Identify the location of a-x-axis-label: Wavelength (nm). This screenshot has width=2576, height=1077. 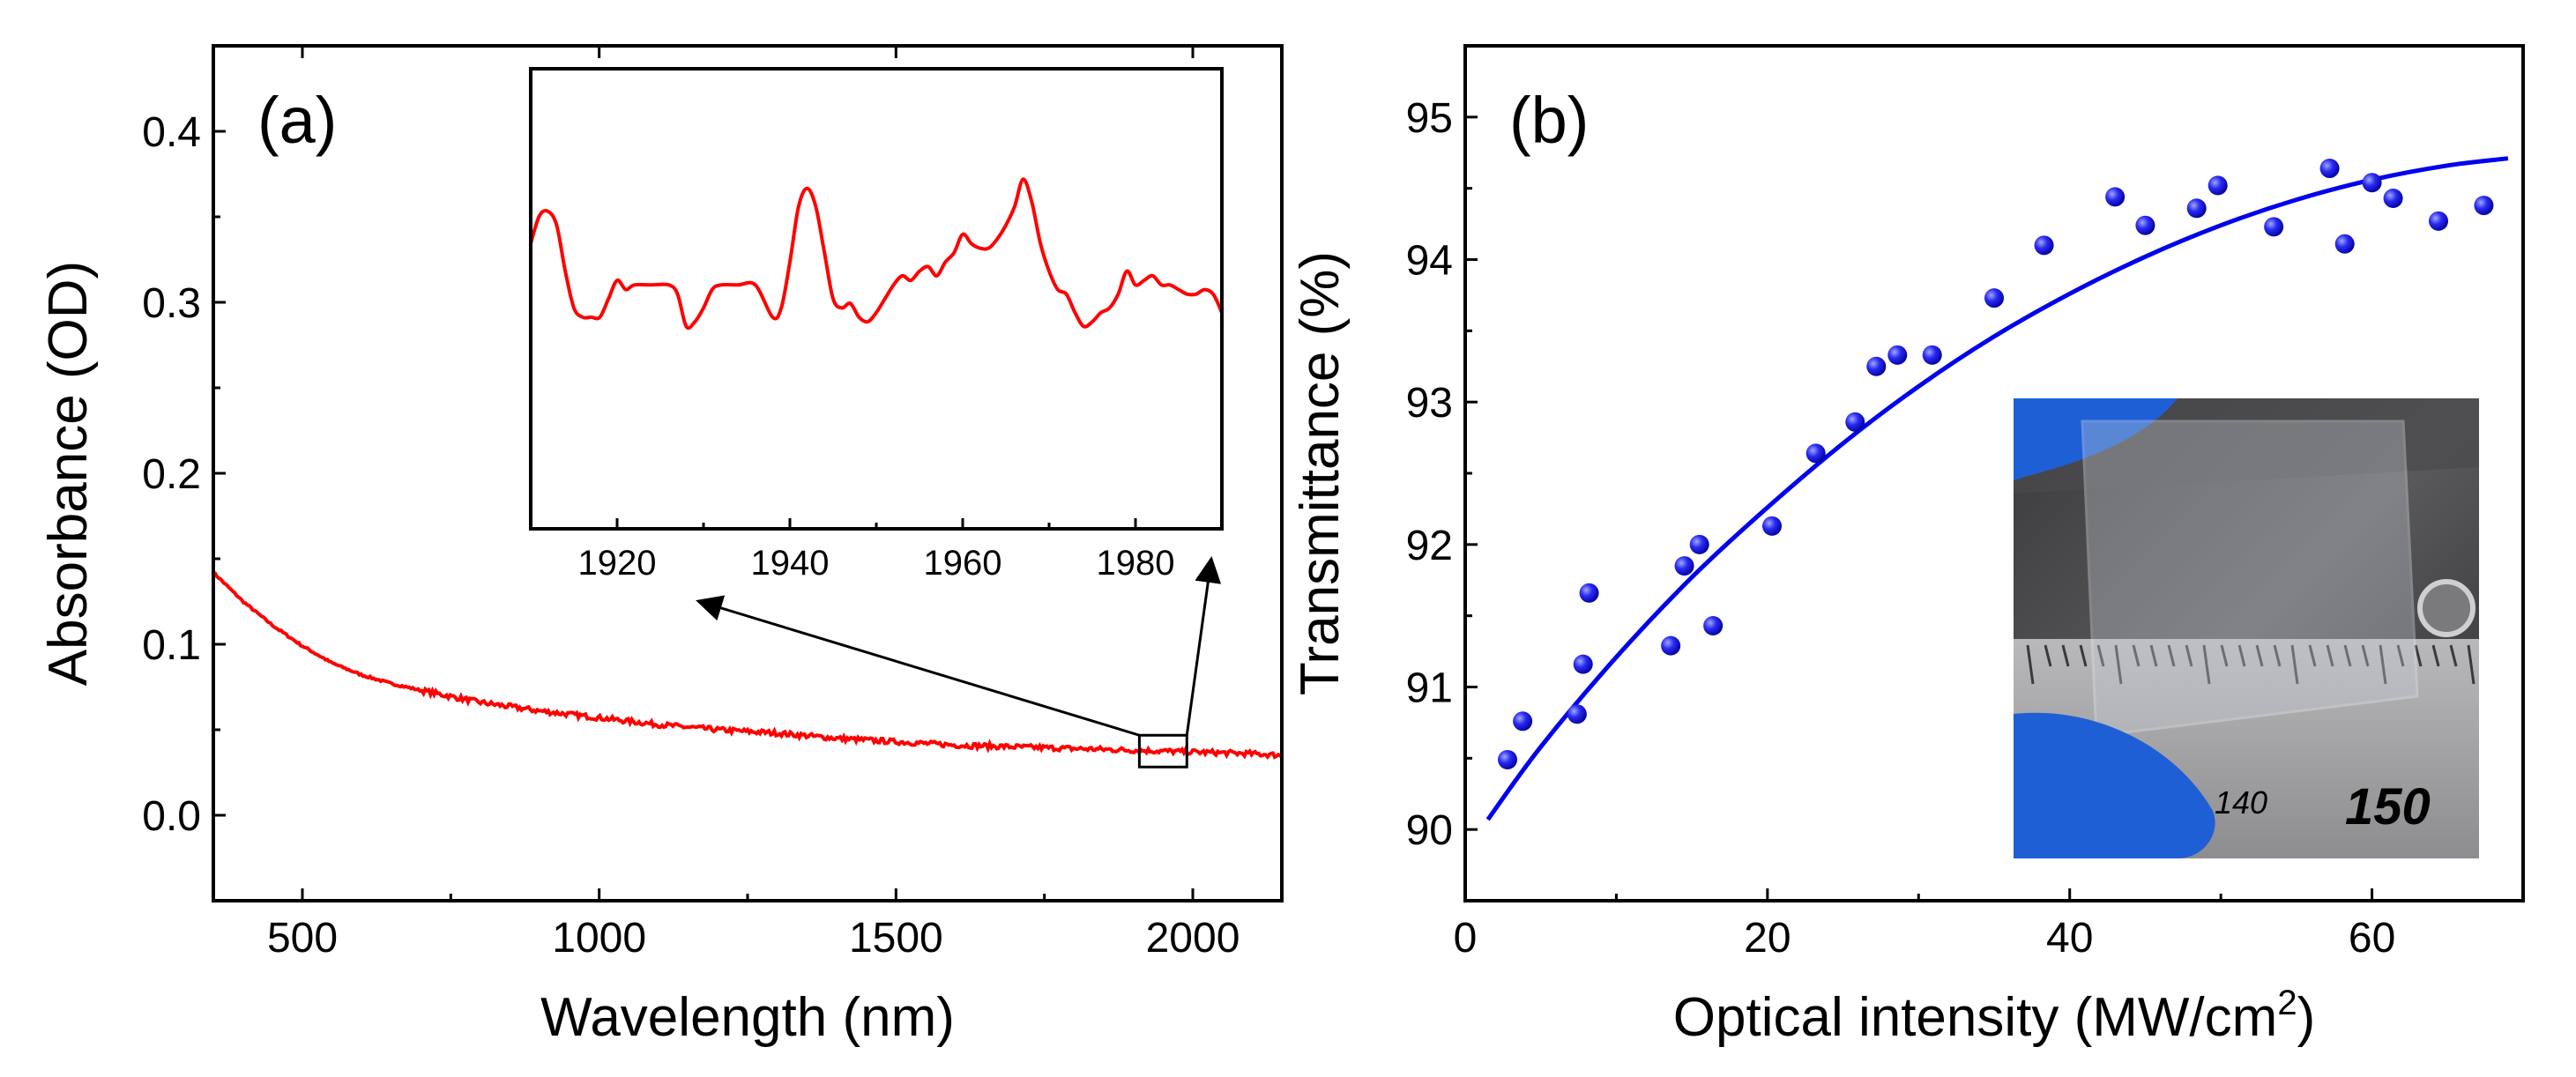
(748, 1017).